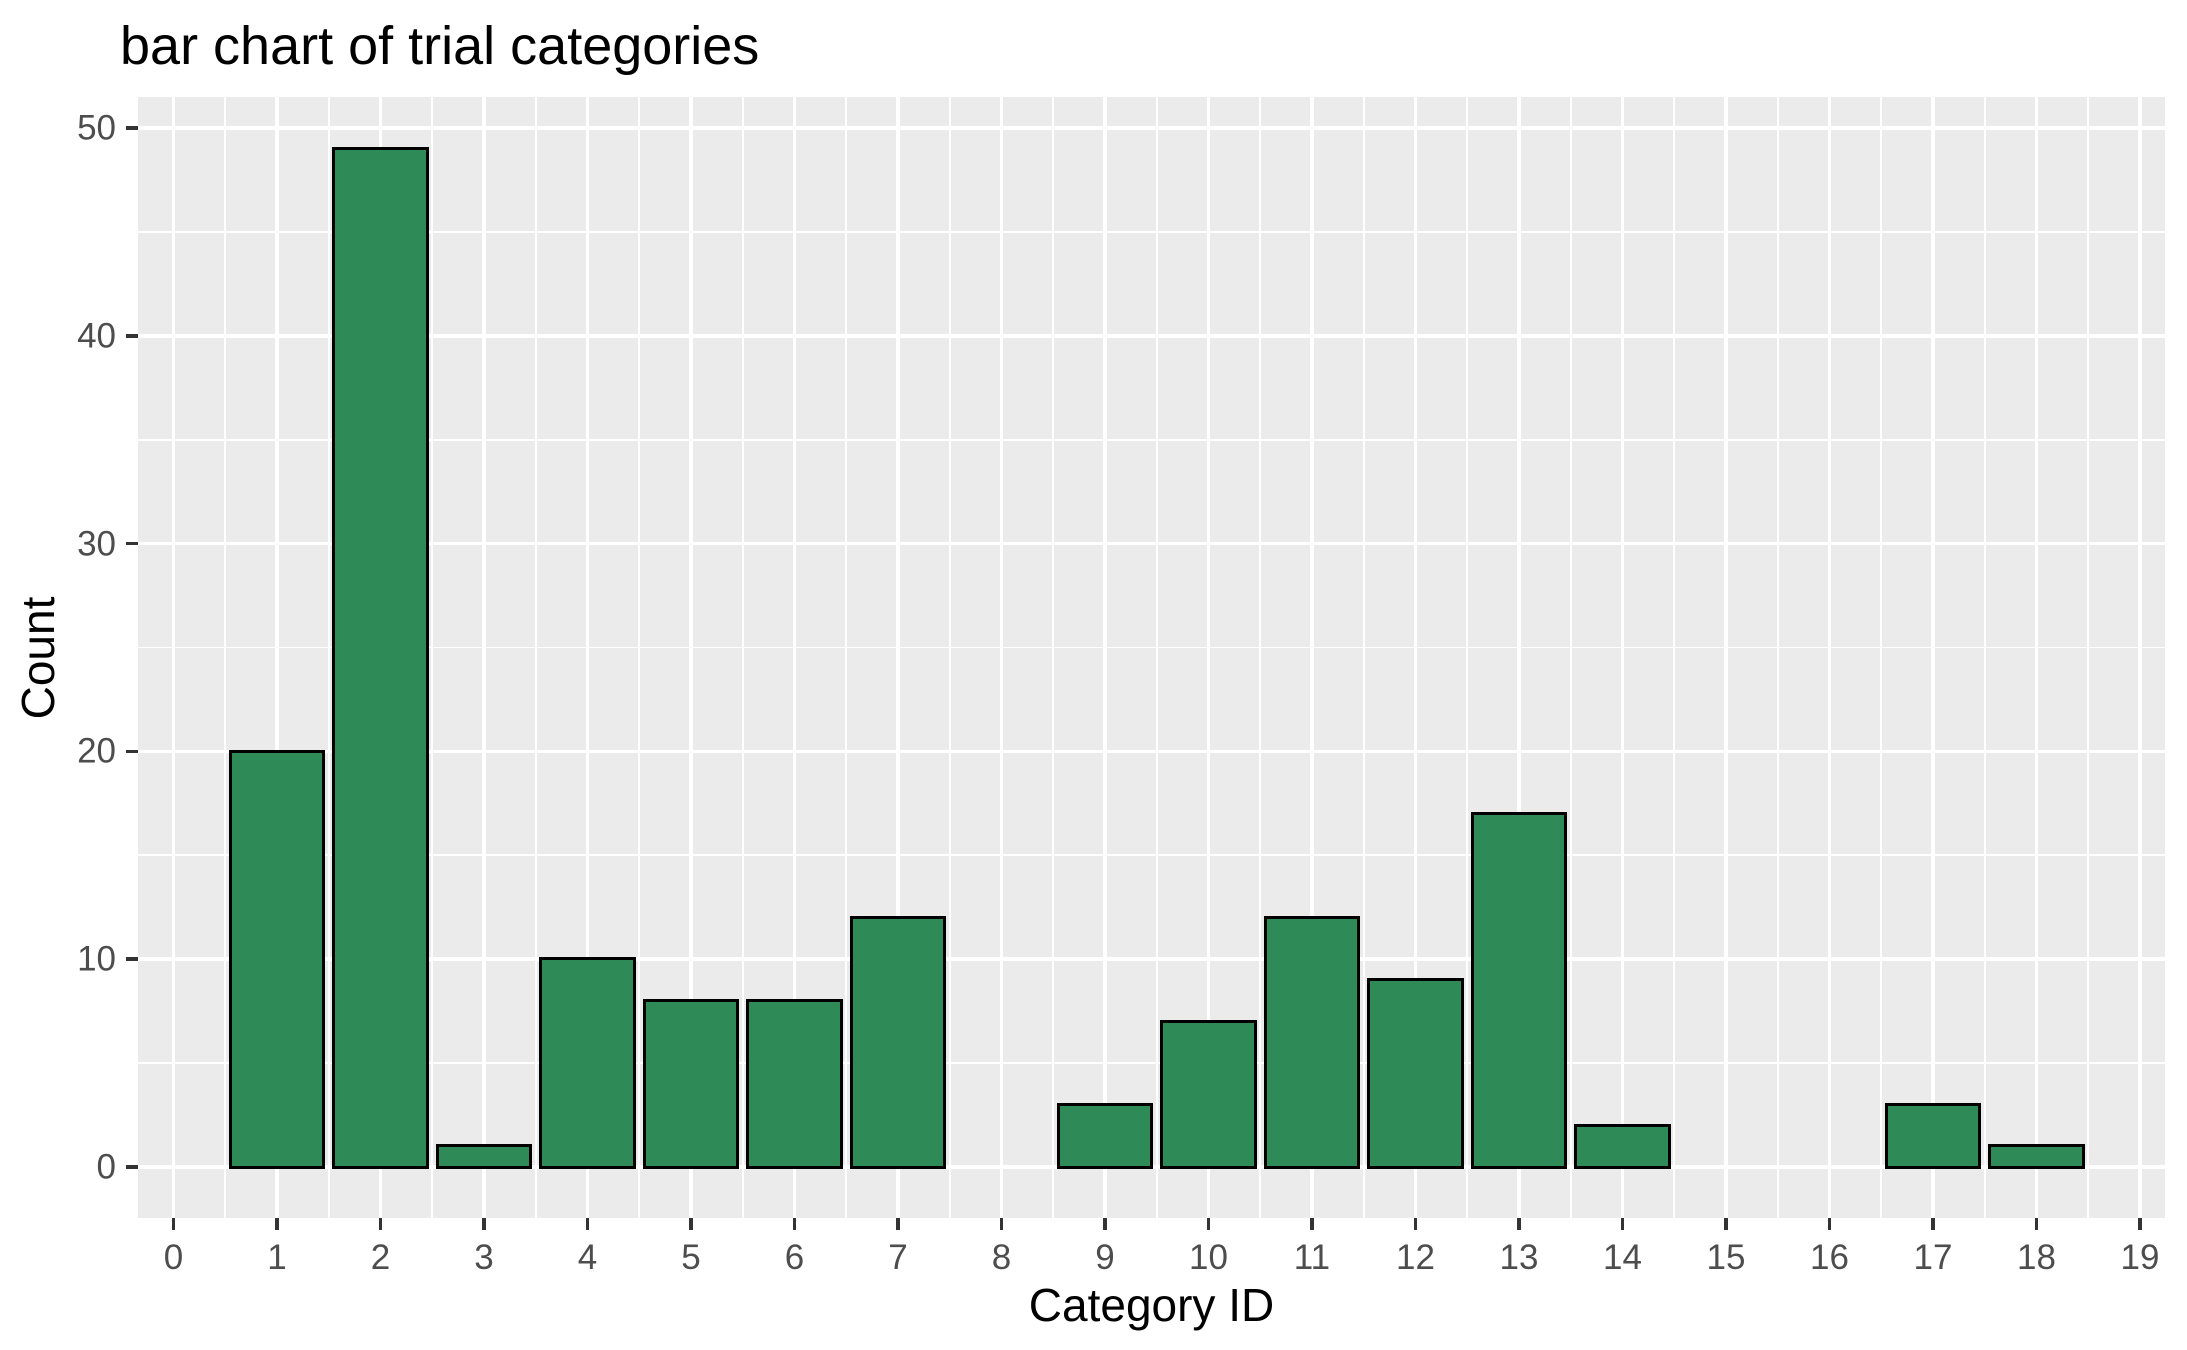  What do you see at coordinates (38, 657) in the screenshot?
I see `y-axis-title: Count` at bounding box center [38, 657].